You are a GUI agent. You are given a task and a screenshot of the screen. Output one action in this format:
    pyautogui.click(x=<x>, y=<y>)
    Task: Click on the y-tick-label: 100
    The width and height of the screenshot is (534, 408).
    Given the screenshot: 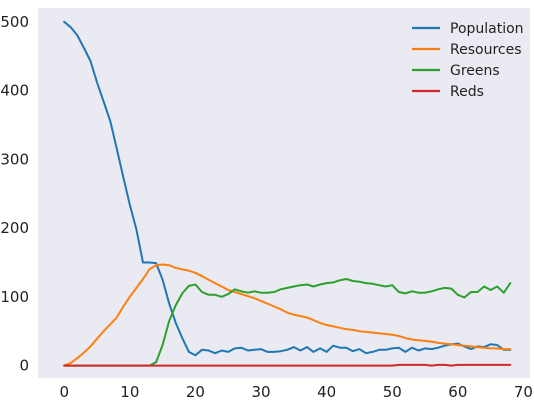 What is the action you would take?
    pyautogui.click(x=14, y=297)
    